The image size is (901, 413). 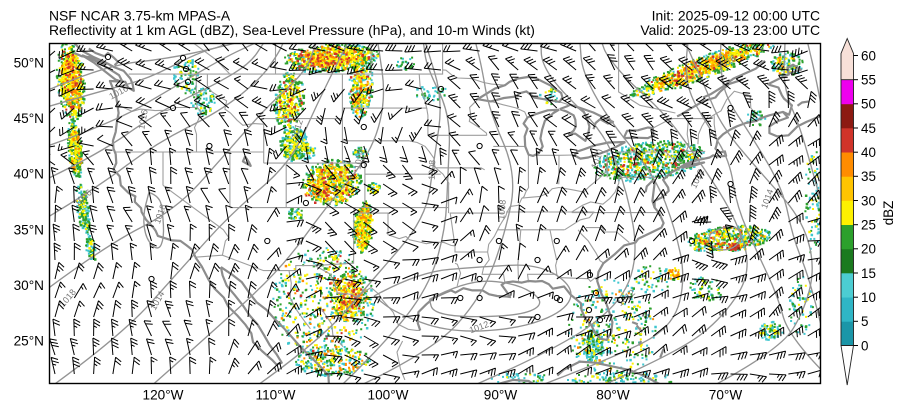 What do you see at coordinates (730, 30) in the screenshot?
I see `svg-text: Valid: 2025-09-13 23:00 UTC` at bounding box center [730, 30].